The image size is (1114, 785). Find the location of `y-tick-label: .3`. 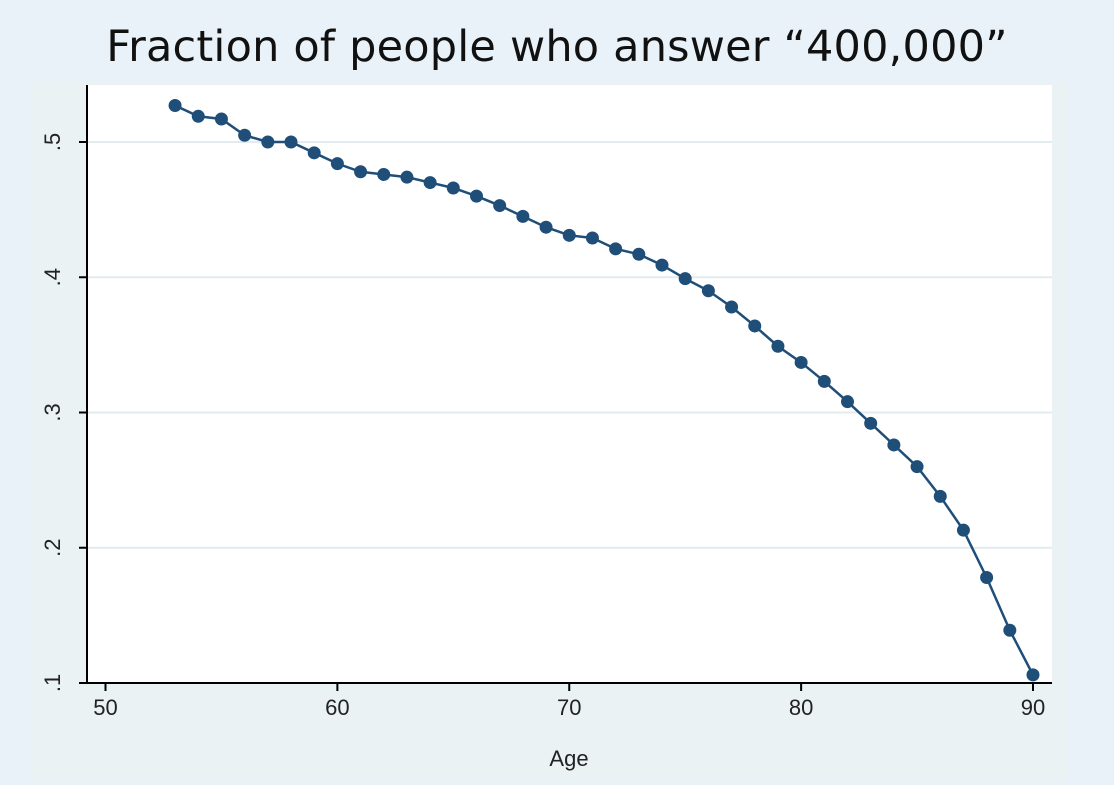

y-tick-label: .3 is located at coordinates (52, 412).